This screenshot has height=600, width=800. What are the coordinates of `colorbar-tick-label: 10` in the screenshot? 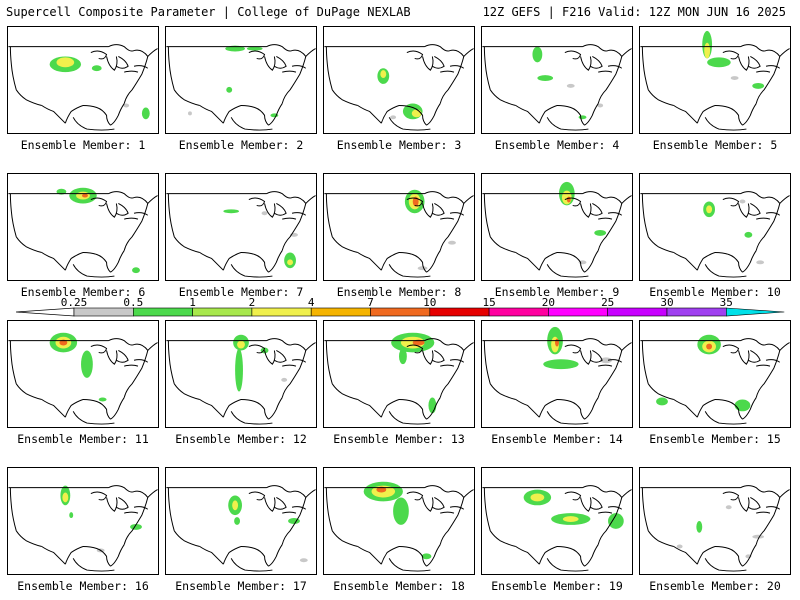 It's located at (429, 302).